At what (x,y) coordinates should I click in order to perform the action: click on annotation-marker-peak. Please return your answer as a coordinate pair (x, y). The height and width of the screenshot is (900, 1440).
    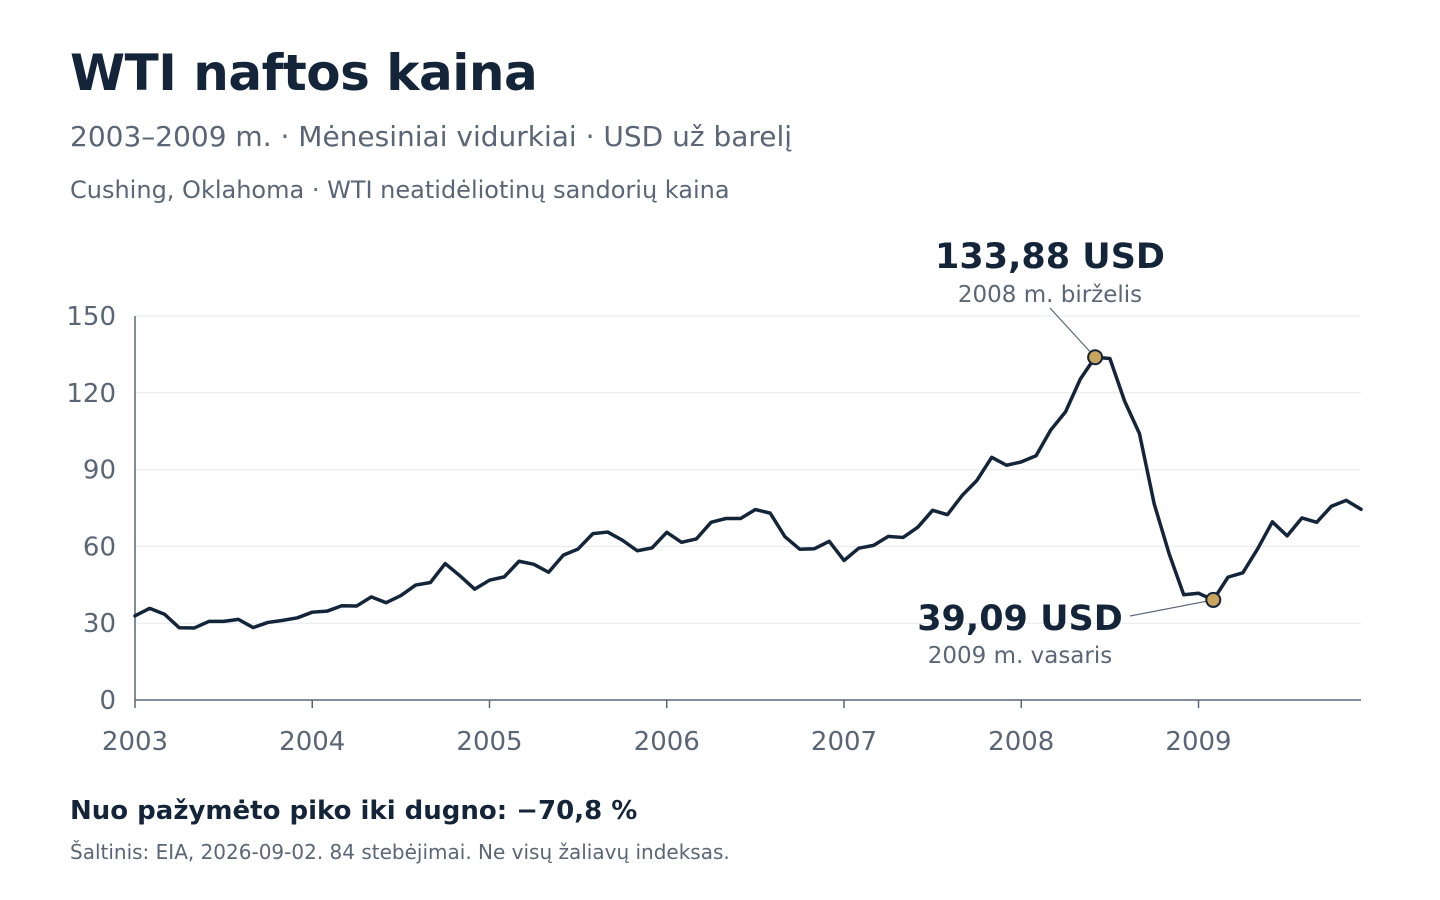
    Looking at the image, I should click on (1095, 357).